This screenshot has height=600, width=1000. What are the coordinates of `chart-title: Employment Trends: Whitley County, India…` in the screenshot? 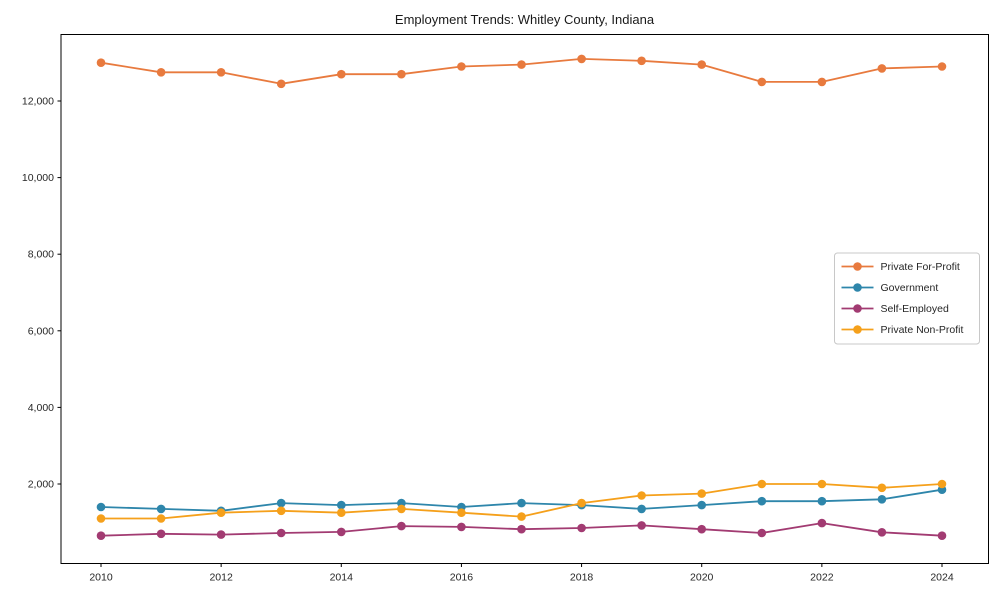 It's located at (525, 19).